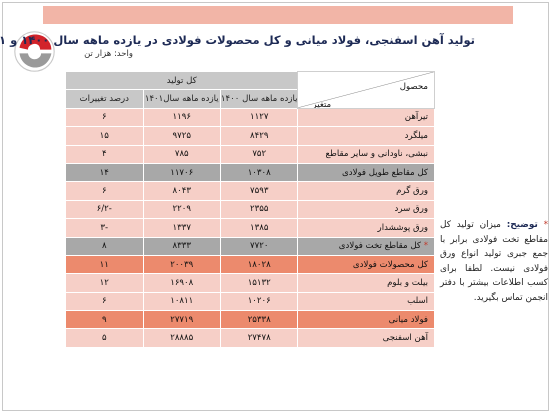  Describe the element at coordinates (366, 283) in the screenshot. I see `row-label-cell: بیلت و بلوم` at that location.